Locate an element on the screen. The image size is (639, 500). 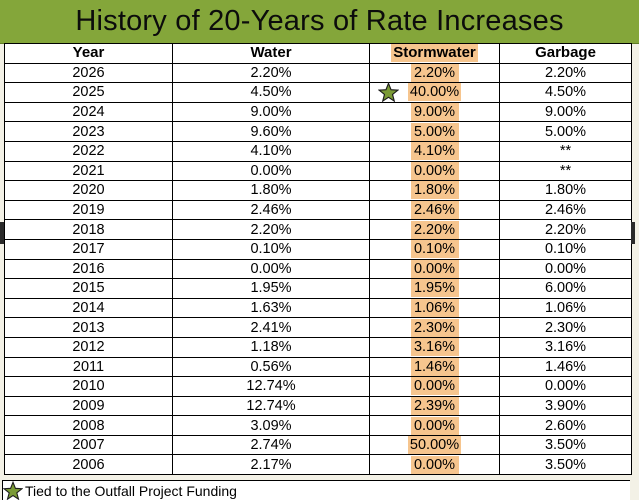
stormwater-value-wrap: 3.16% is located at coordinates (434, 347).